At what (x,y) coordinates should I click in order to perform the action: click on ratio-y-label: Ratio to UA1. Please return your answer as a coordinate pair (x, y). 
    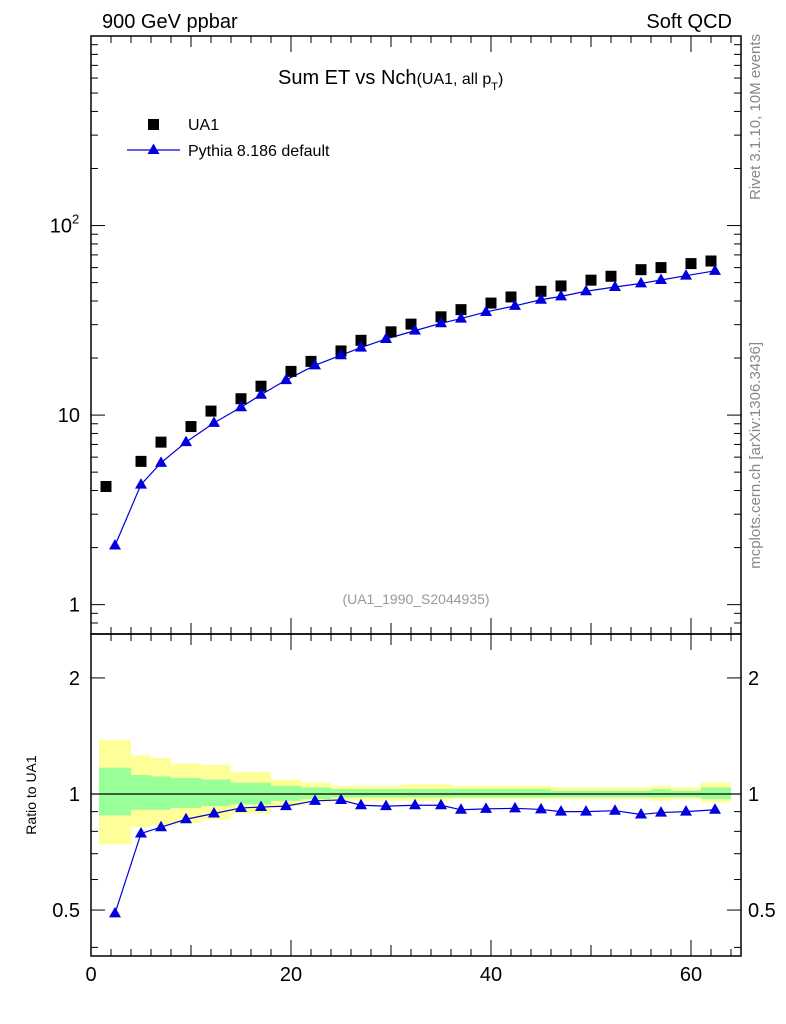
    Looking at the image, I should click on (31, 795).